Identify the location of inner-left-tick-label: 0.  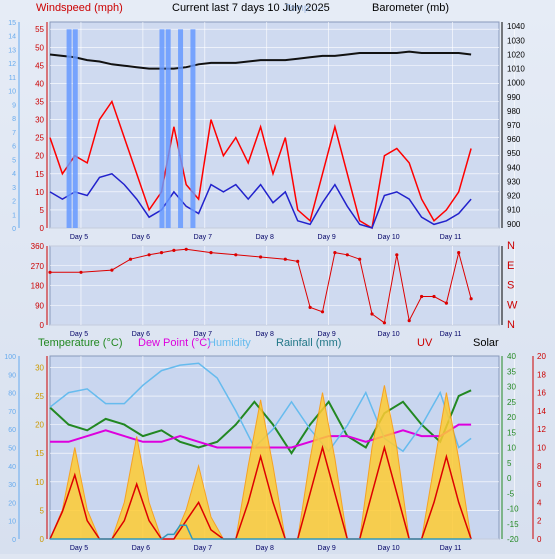
(14, 540).